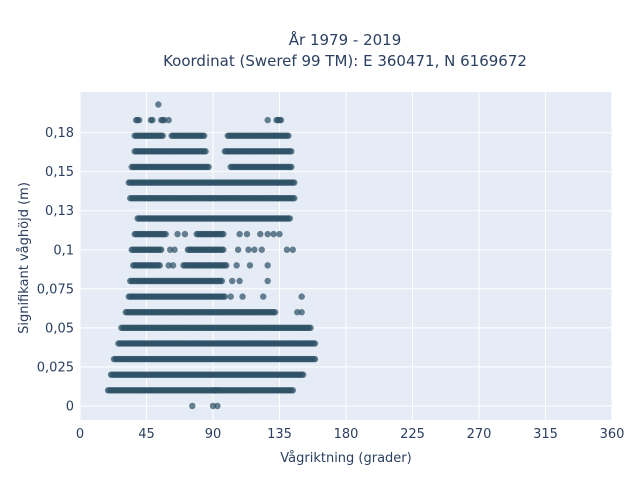 The width and height of the screenshot is (640, 480). What do you see at coordinates (80, 434) in the screenshot?
I see `x-tick-label: 0` at bounding box center [80, 434].